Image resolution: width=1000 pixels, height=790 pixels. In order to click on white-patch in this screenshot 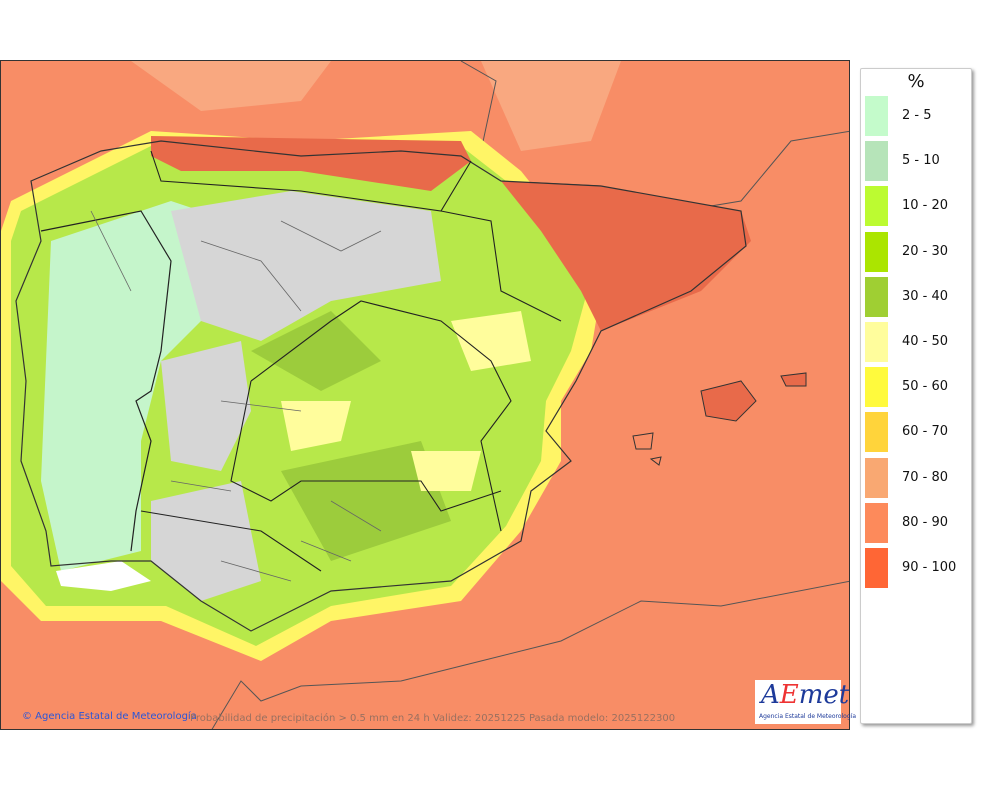, I will do `click(103, 576)`.